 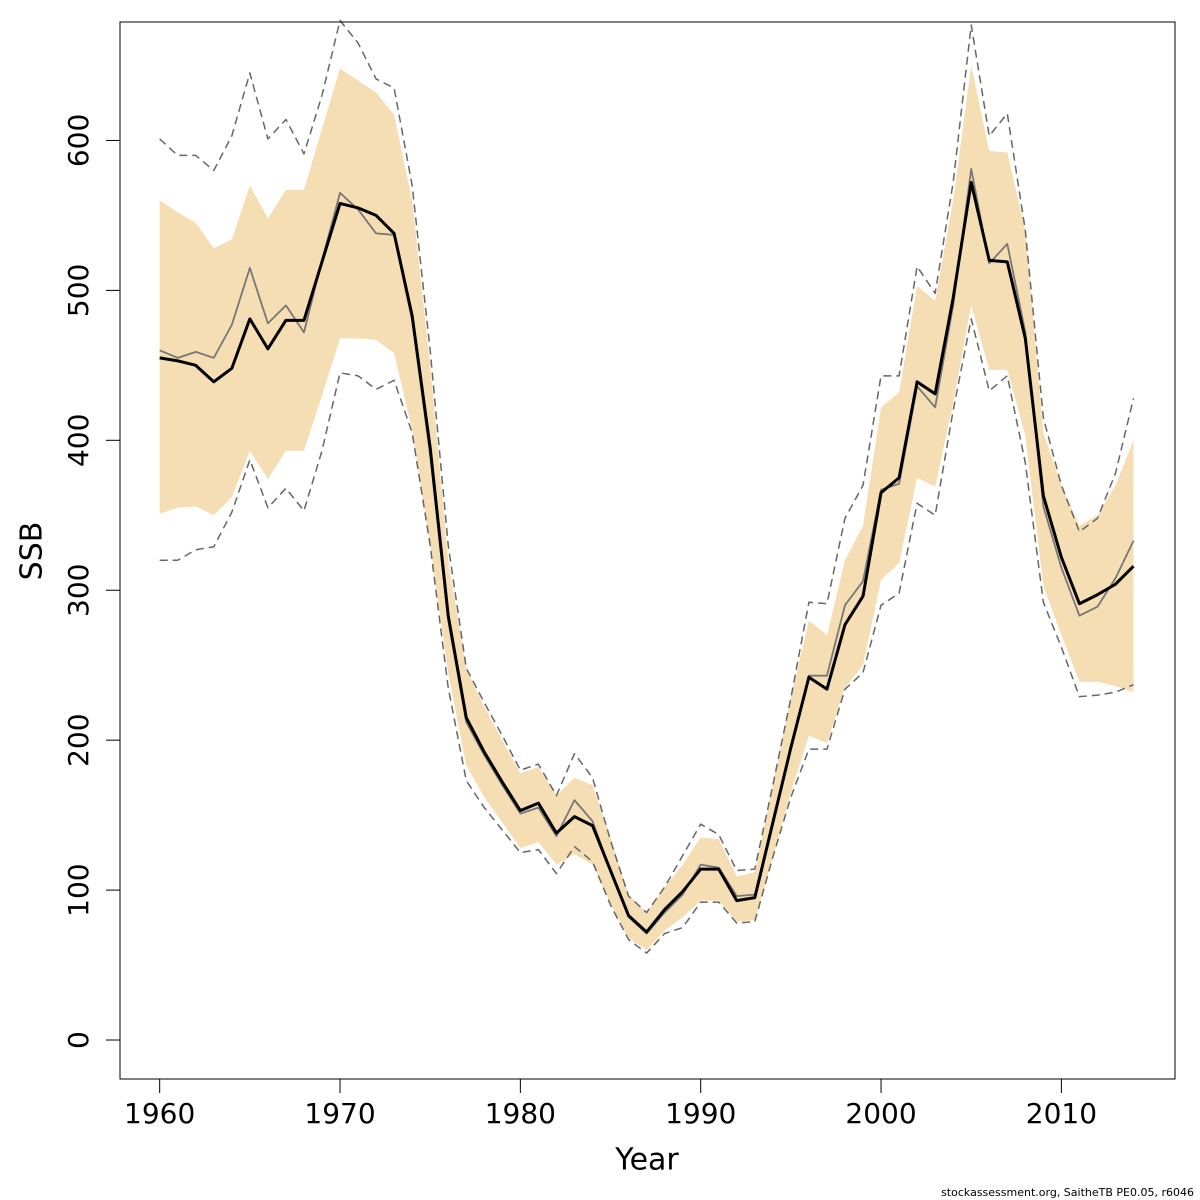 I want to click on x-tick-label: 2000, so click(x=880, y=1113).